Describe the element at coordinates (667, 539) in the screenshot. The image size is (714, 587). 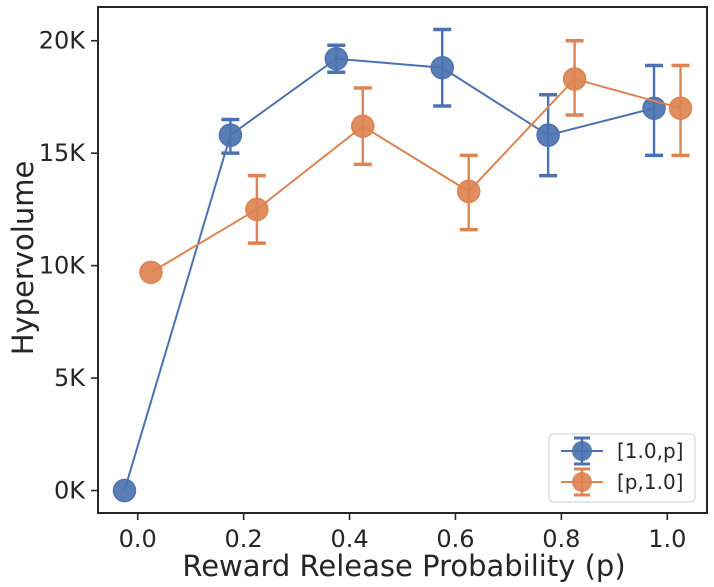
I see `x-tick-label: 1.0` at that location.